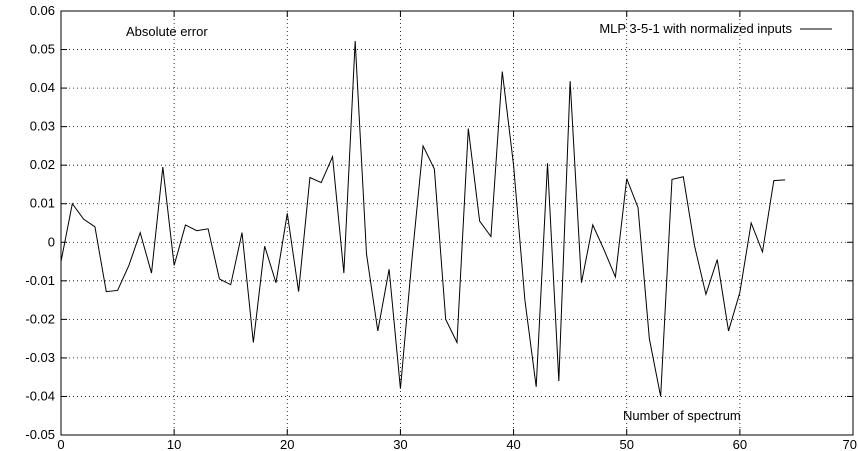 This screenshot has height=451, width=858. I want to click on annotation-top-left: Absolute error, so click(167, 31).